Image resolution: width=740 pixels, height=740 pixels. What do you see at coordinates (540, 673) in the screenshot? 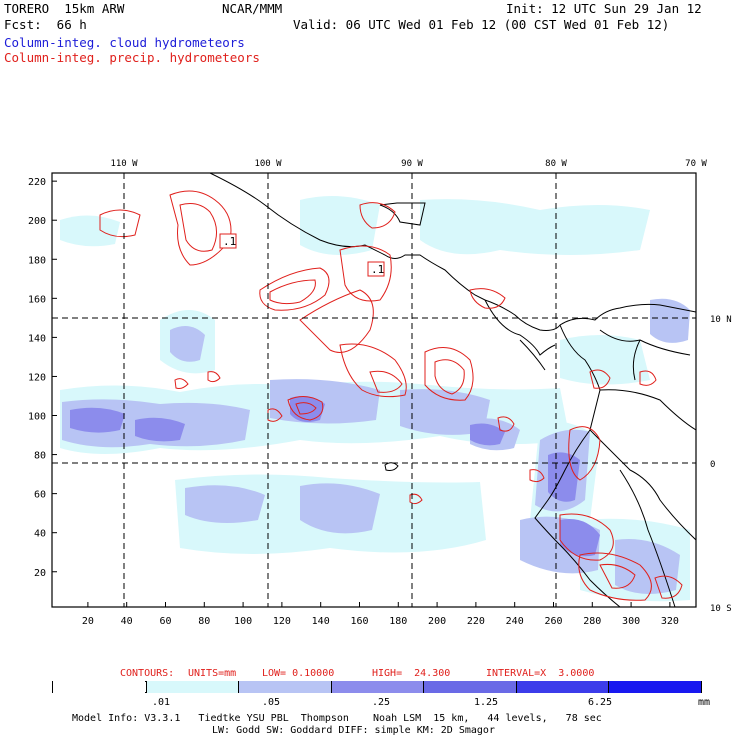
I see `contours-interval: INTERVAL=X 3.0000` at bounding box center [540, 673].